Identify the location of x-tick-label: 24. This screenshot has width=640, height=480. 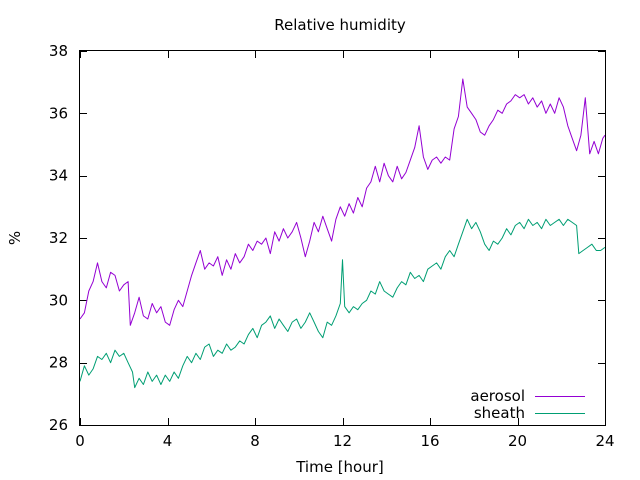
(604, 441).